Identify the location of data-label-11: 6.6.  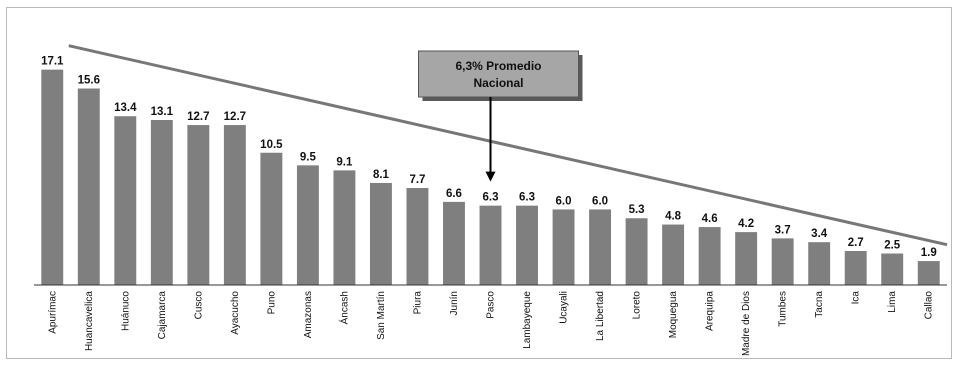
(454, 194).